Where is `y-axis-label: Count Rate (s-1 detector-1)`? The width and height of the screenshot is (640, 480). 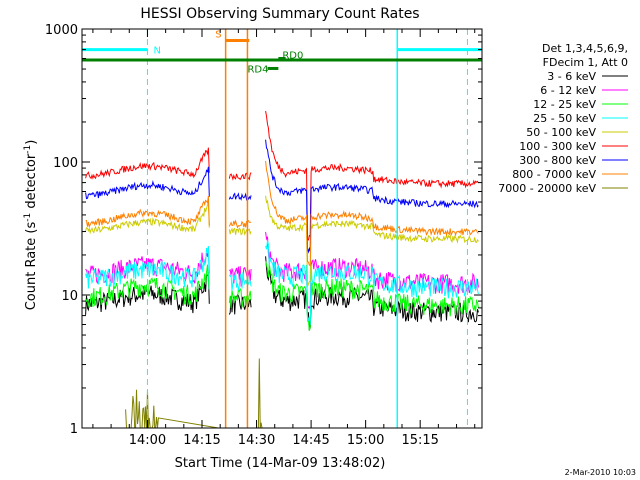 y-axis-label: Count Rate (s-1 detector-1) is located at coordinates (31, 225).